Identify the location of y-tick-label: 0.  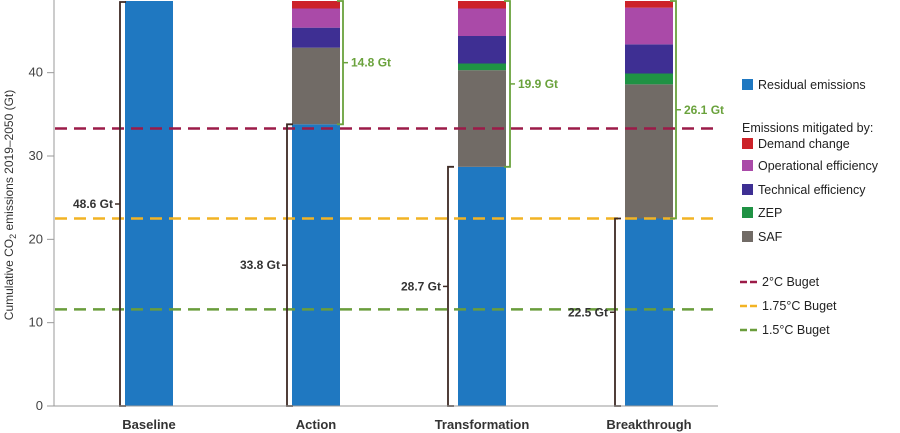
(39, 405).